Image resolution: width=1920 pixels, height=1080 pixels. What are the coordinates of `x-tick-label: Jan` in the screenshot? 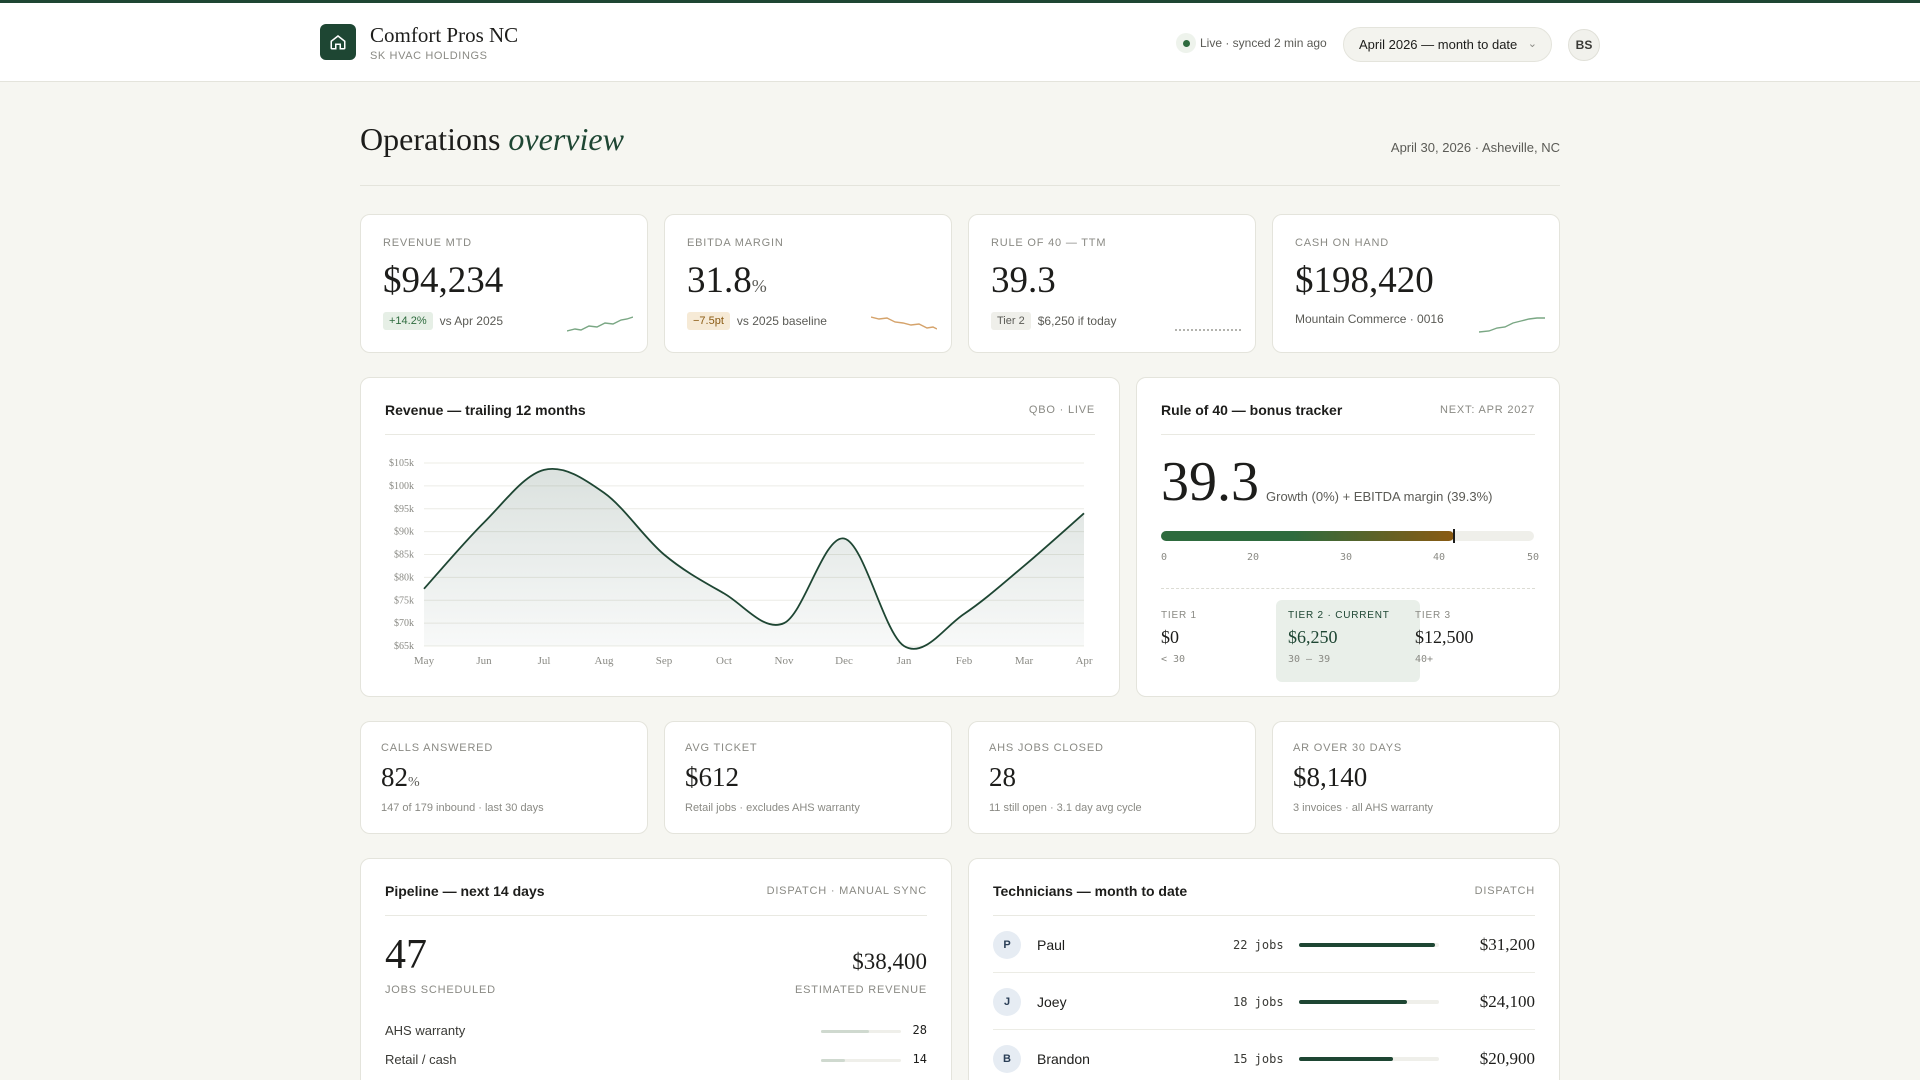 It's located at (904, 661).